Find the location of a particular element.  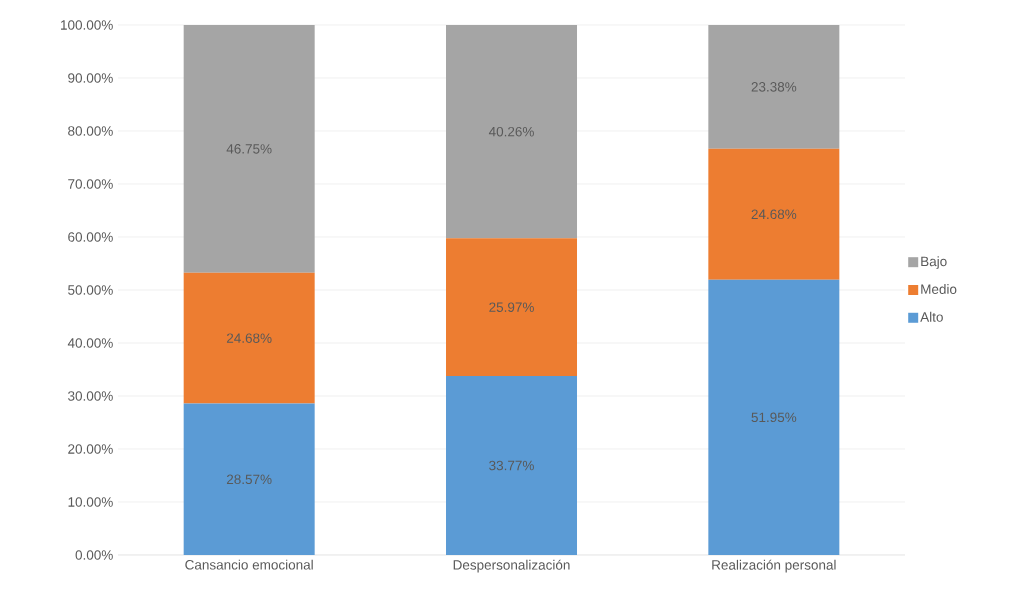

x-tick-label: Cansancio emocional is located at coordinates (249, 564).